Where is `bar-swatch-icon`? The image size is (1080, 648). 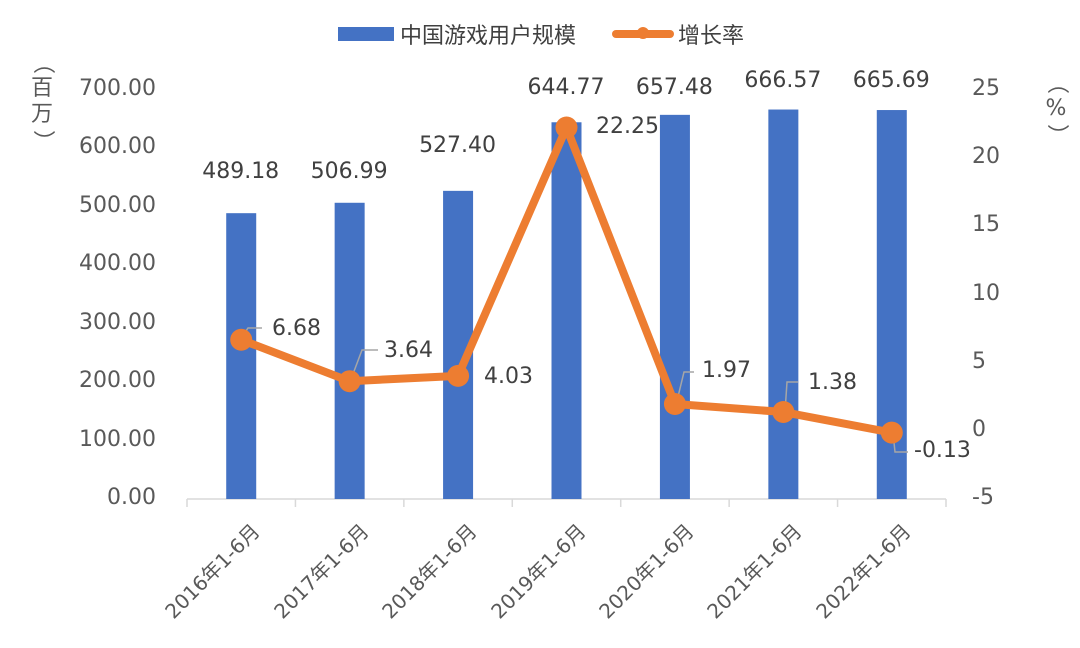 bar-swatch-icon is located at coordinates (366, 34).